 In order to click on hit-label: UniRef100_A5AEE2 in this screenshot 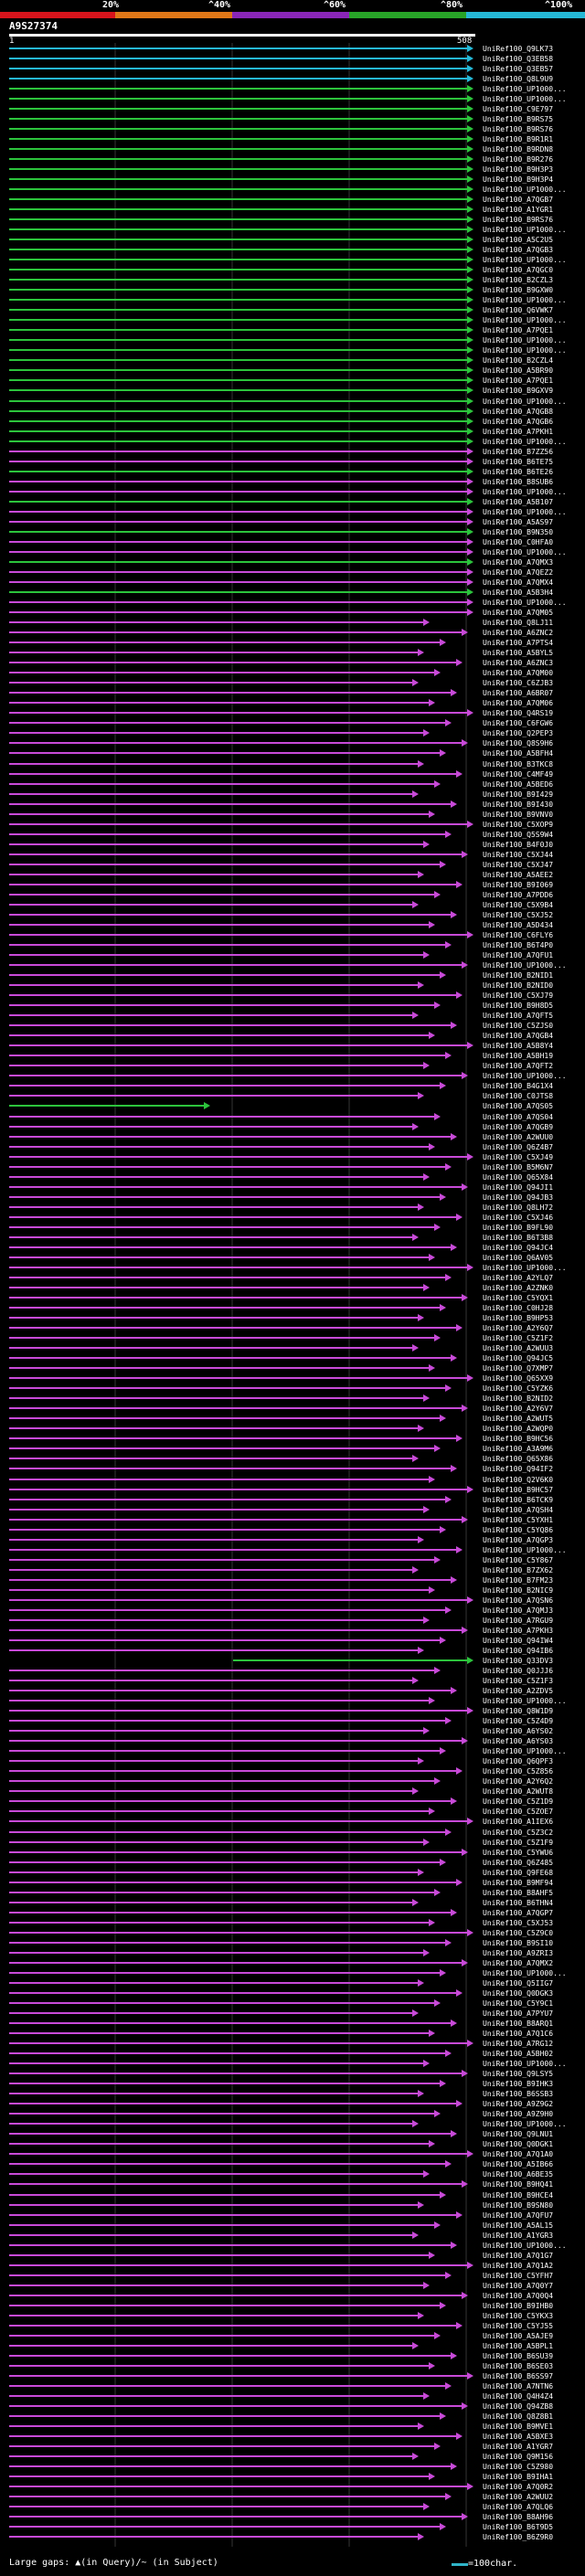, I will do `click(518, 875)`.